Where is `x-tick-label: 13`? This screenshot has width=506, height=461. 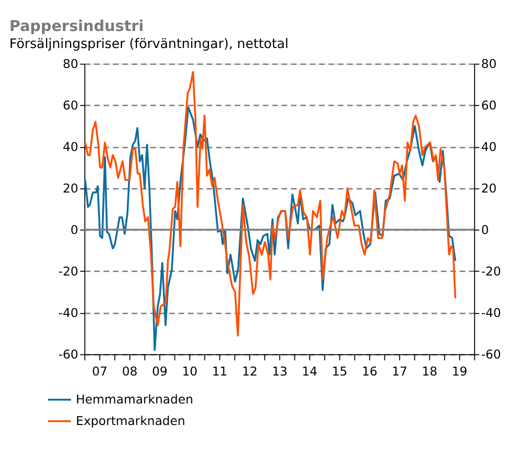 x-tick-label: 13 is located at coordinates (280, 371).